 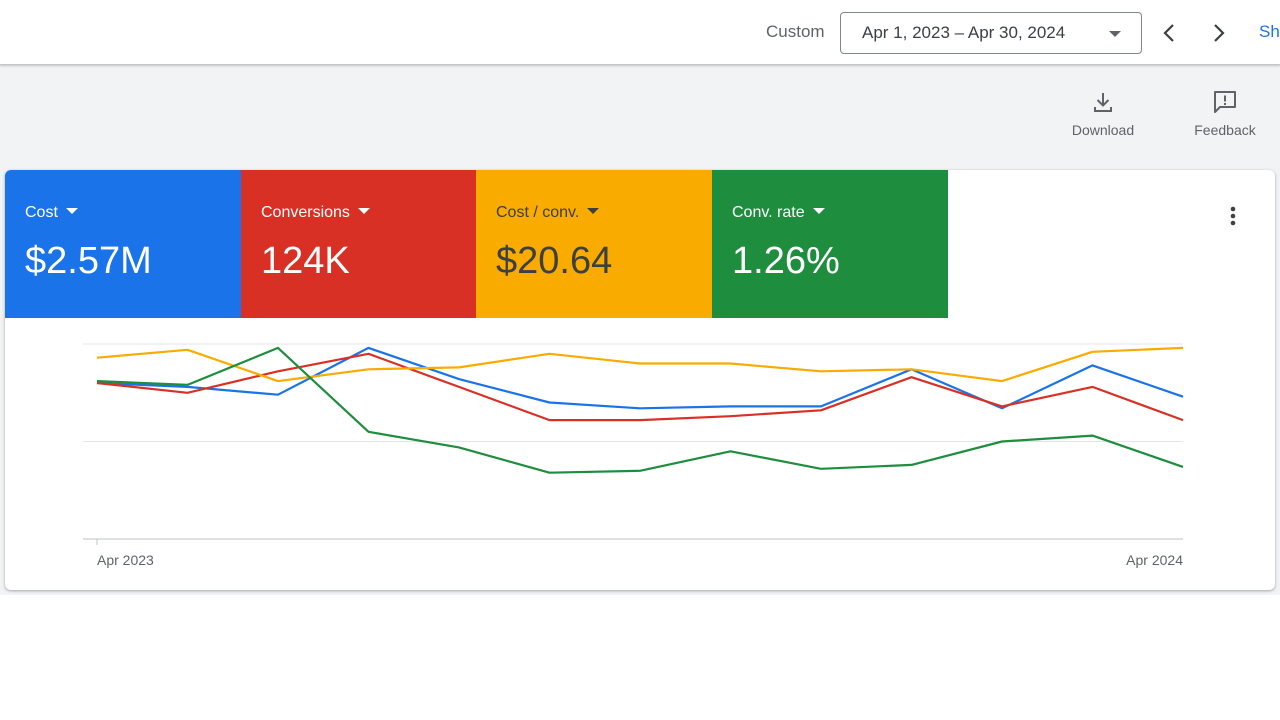 What do you see at coordinates (548, 213) in the screenshot?
I see `metric-name: Cost / conv.` at bounding box center [548, 213].